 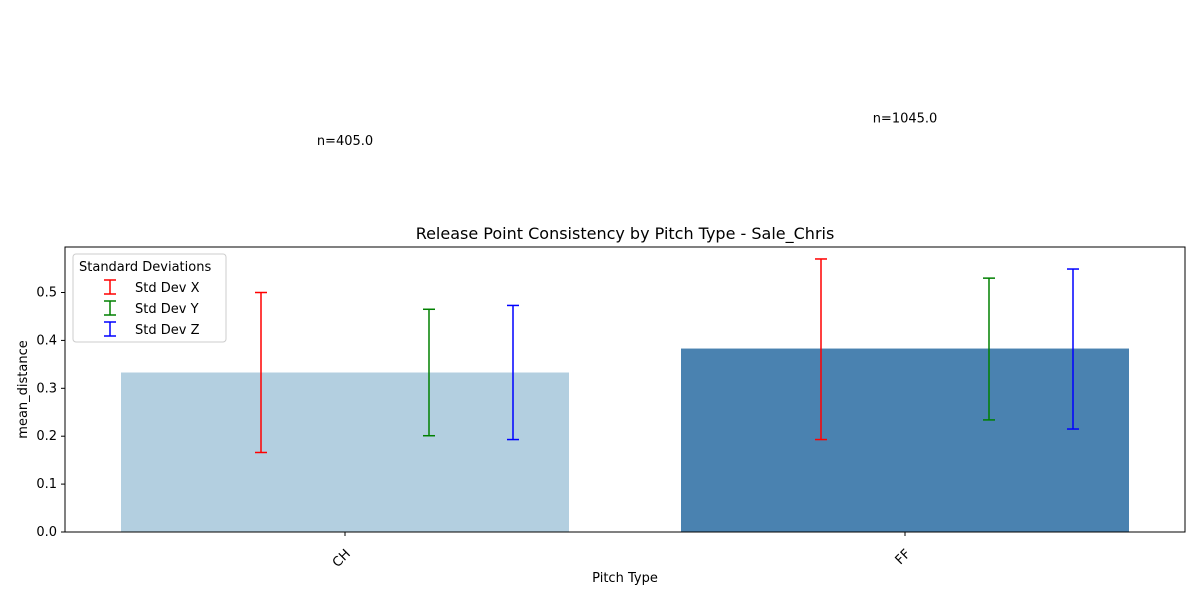 I want to click on legend-label-3: Std Dev Z, so click(x=167, y=330).